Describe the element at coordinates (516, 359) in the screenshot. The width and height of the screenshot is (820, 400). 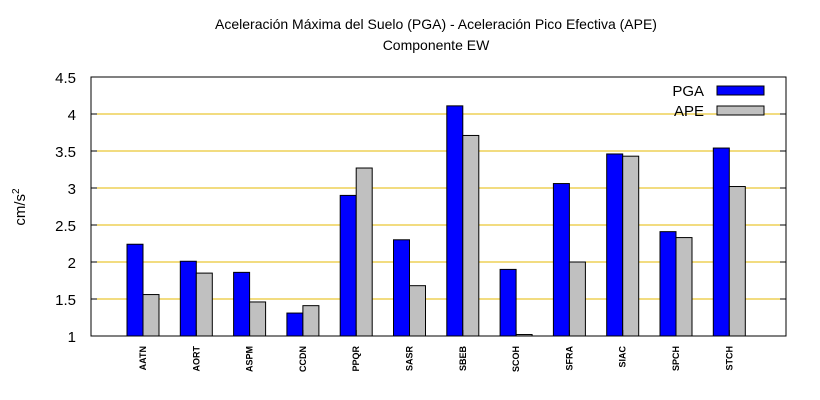
I see `x-tick-label: SCOH` at that location.